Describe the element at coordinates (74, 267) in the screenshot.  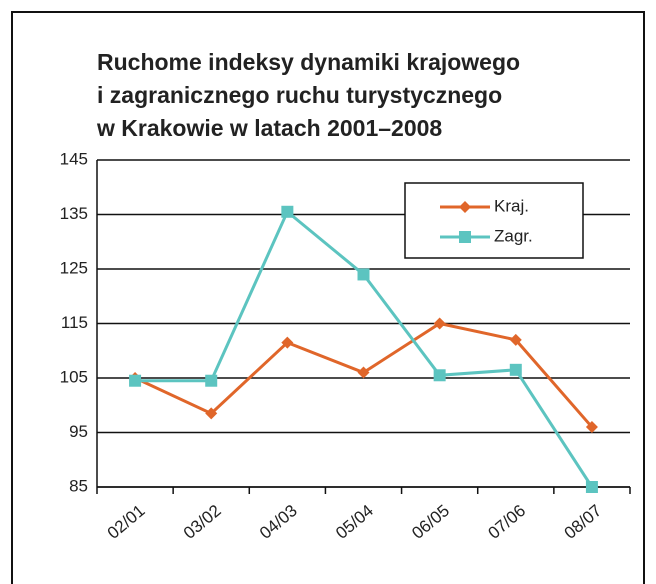
I see `y-tick-label: 125` at that location.